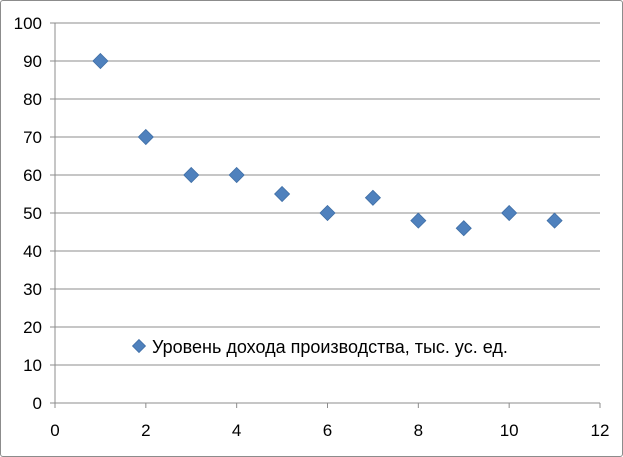 The image size is (623, 457). Describe the element at coordinates (32, 175) in the screenshot. I see `y-tick-label-60: 60` at that location.